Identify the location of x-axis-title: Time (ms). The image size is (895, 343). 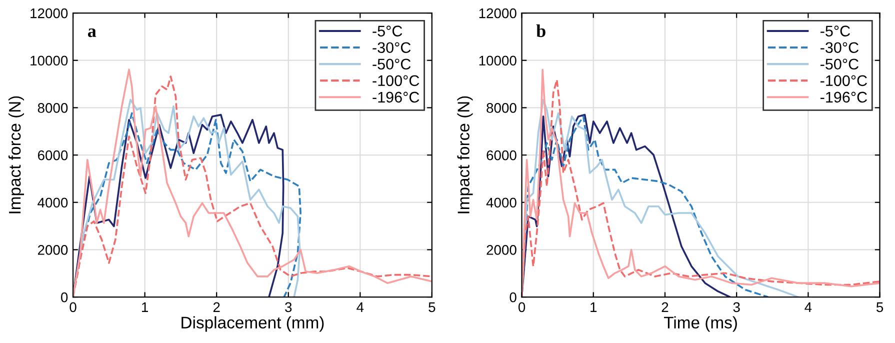
(700, 324).